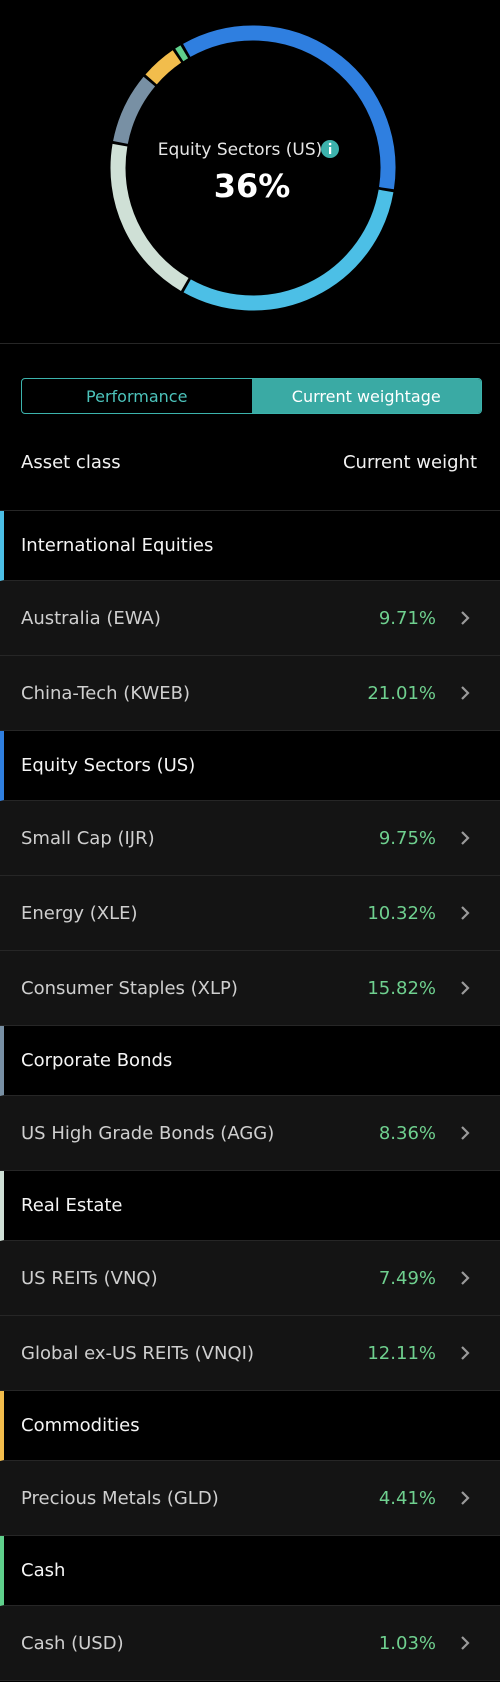 This screenshot has height=1682, width=500. What do you see at coordinates (72, 1643) in the screenshot?
I see `asset-name: Cash (USD)` at bounding box center [72, 1643].